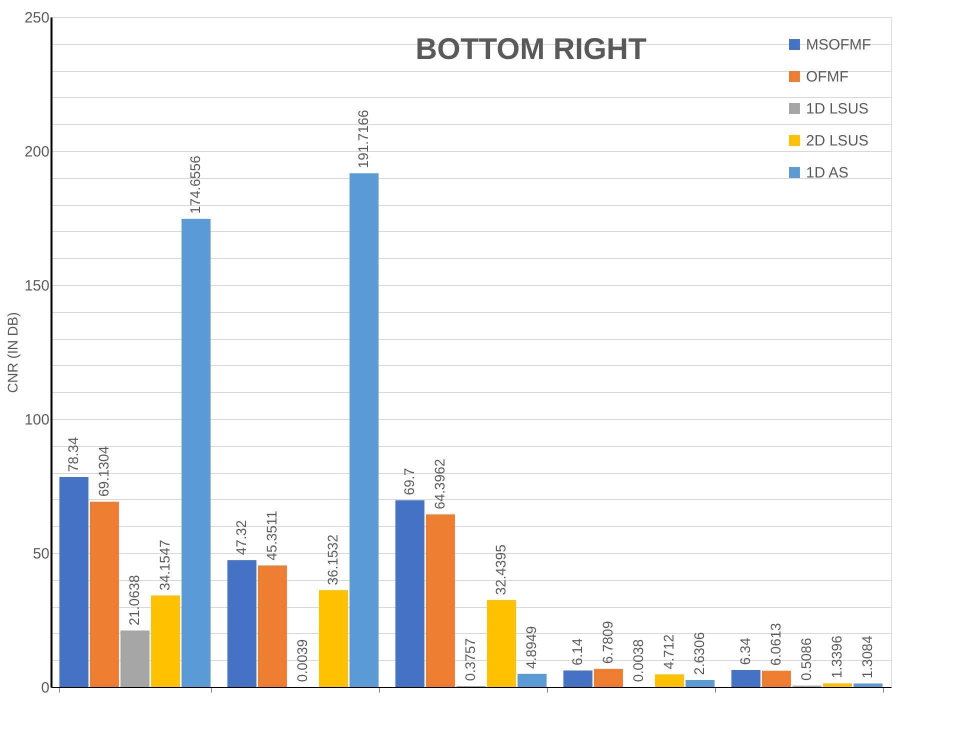 Image resolution: width=976 pixels, height=749 pixels. Describe the element at coordinates (668, 652) in the screenshot. I see `data-label: 4.712` at that location.